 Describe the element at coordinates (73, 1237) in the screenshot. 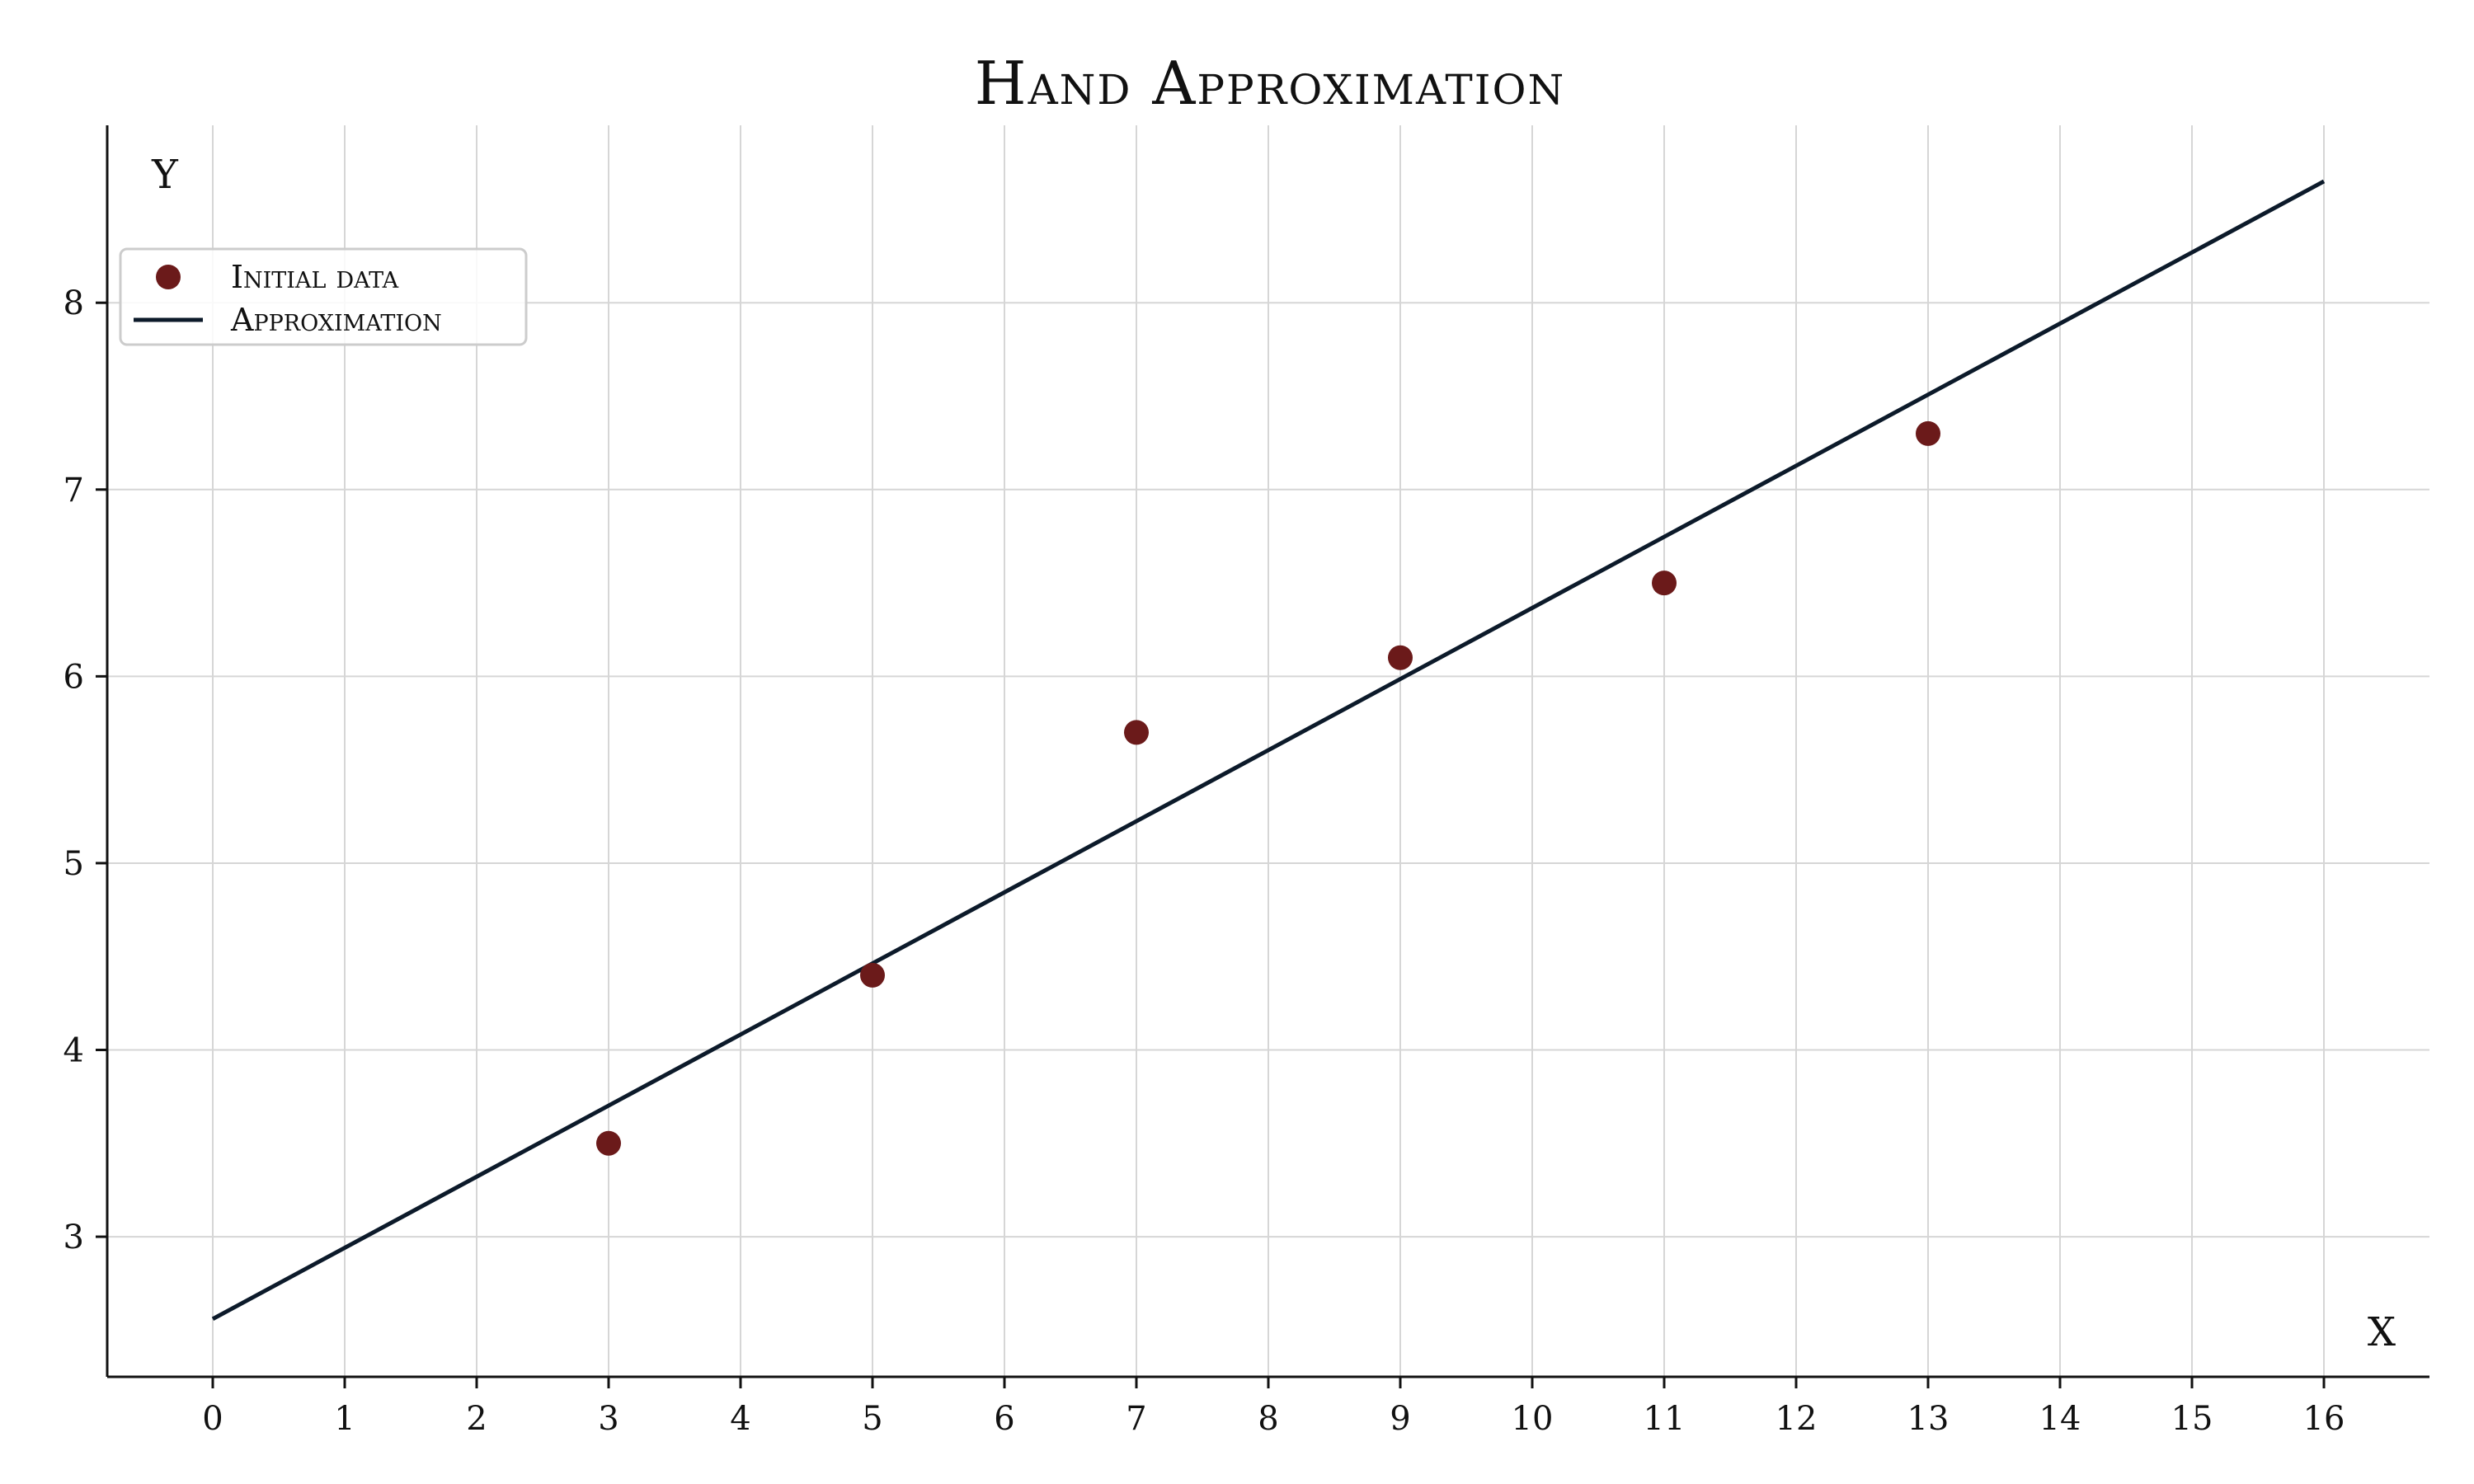

I see `y-tick-label: 3` at that location.